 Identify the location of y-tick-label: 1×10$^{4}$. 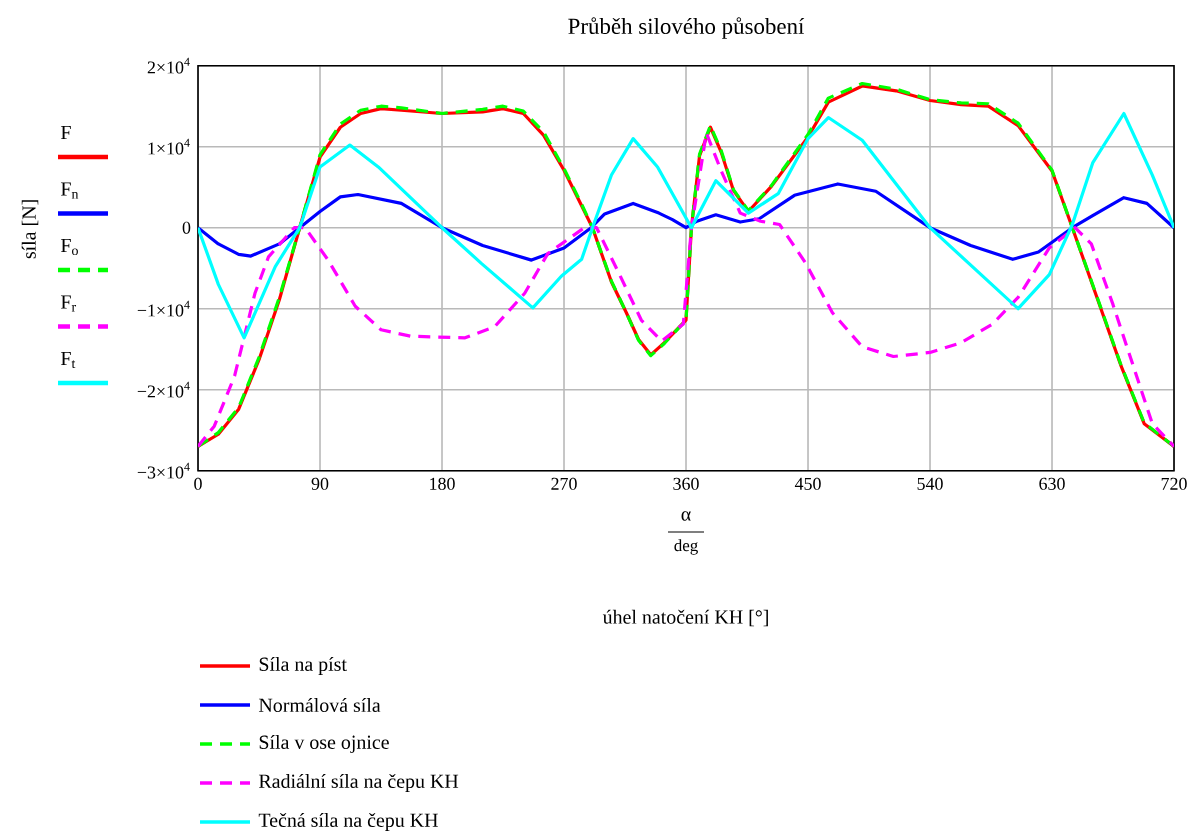
(169, 146).